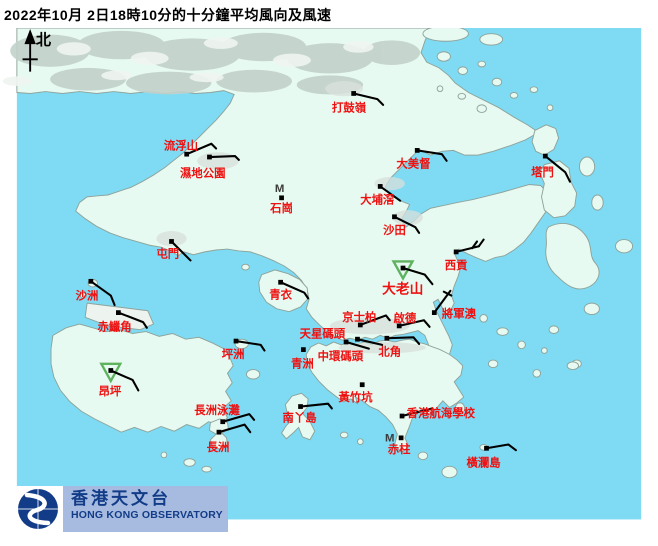 Image resolution: width=658 pixels, height=546 pixels. What do you see at coordinates (389, 351) in the screenshot?
I see `station-label: 北角` at bounding box center [389, 351].